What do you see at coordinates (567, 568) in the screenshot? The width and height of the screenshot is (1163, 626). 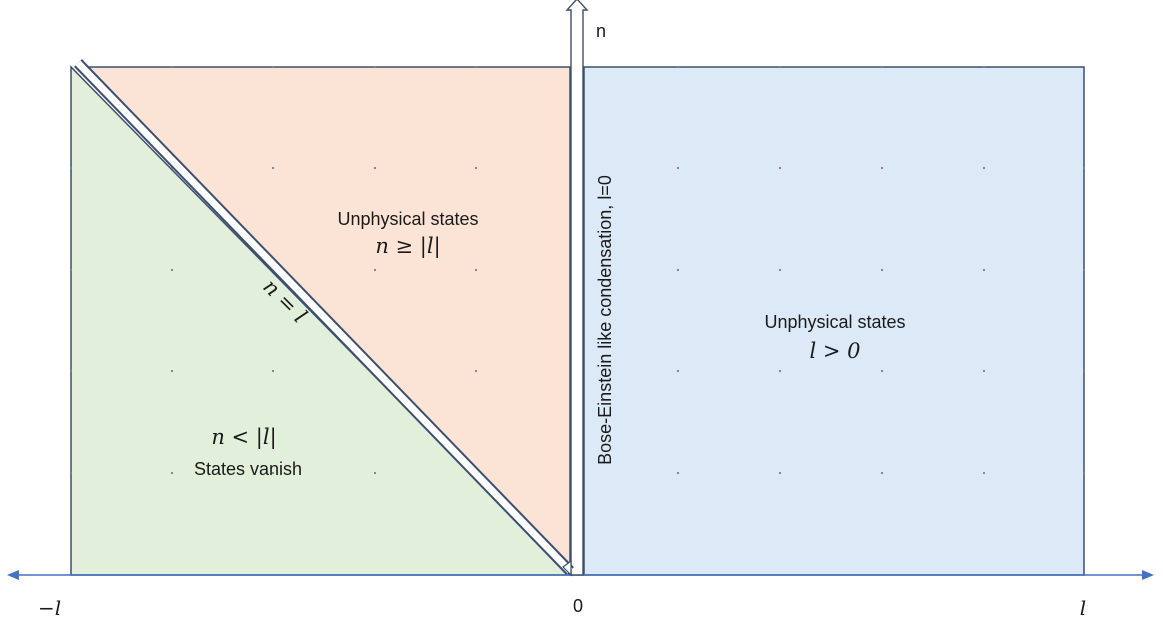 I see `diagonal-band-tip` at bounding box center [567, 568].